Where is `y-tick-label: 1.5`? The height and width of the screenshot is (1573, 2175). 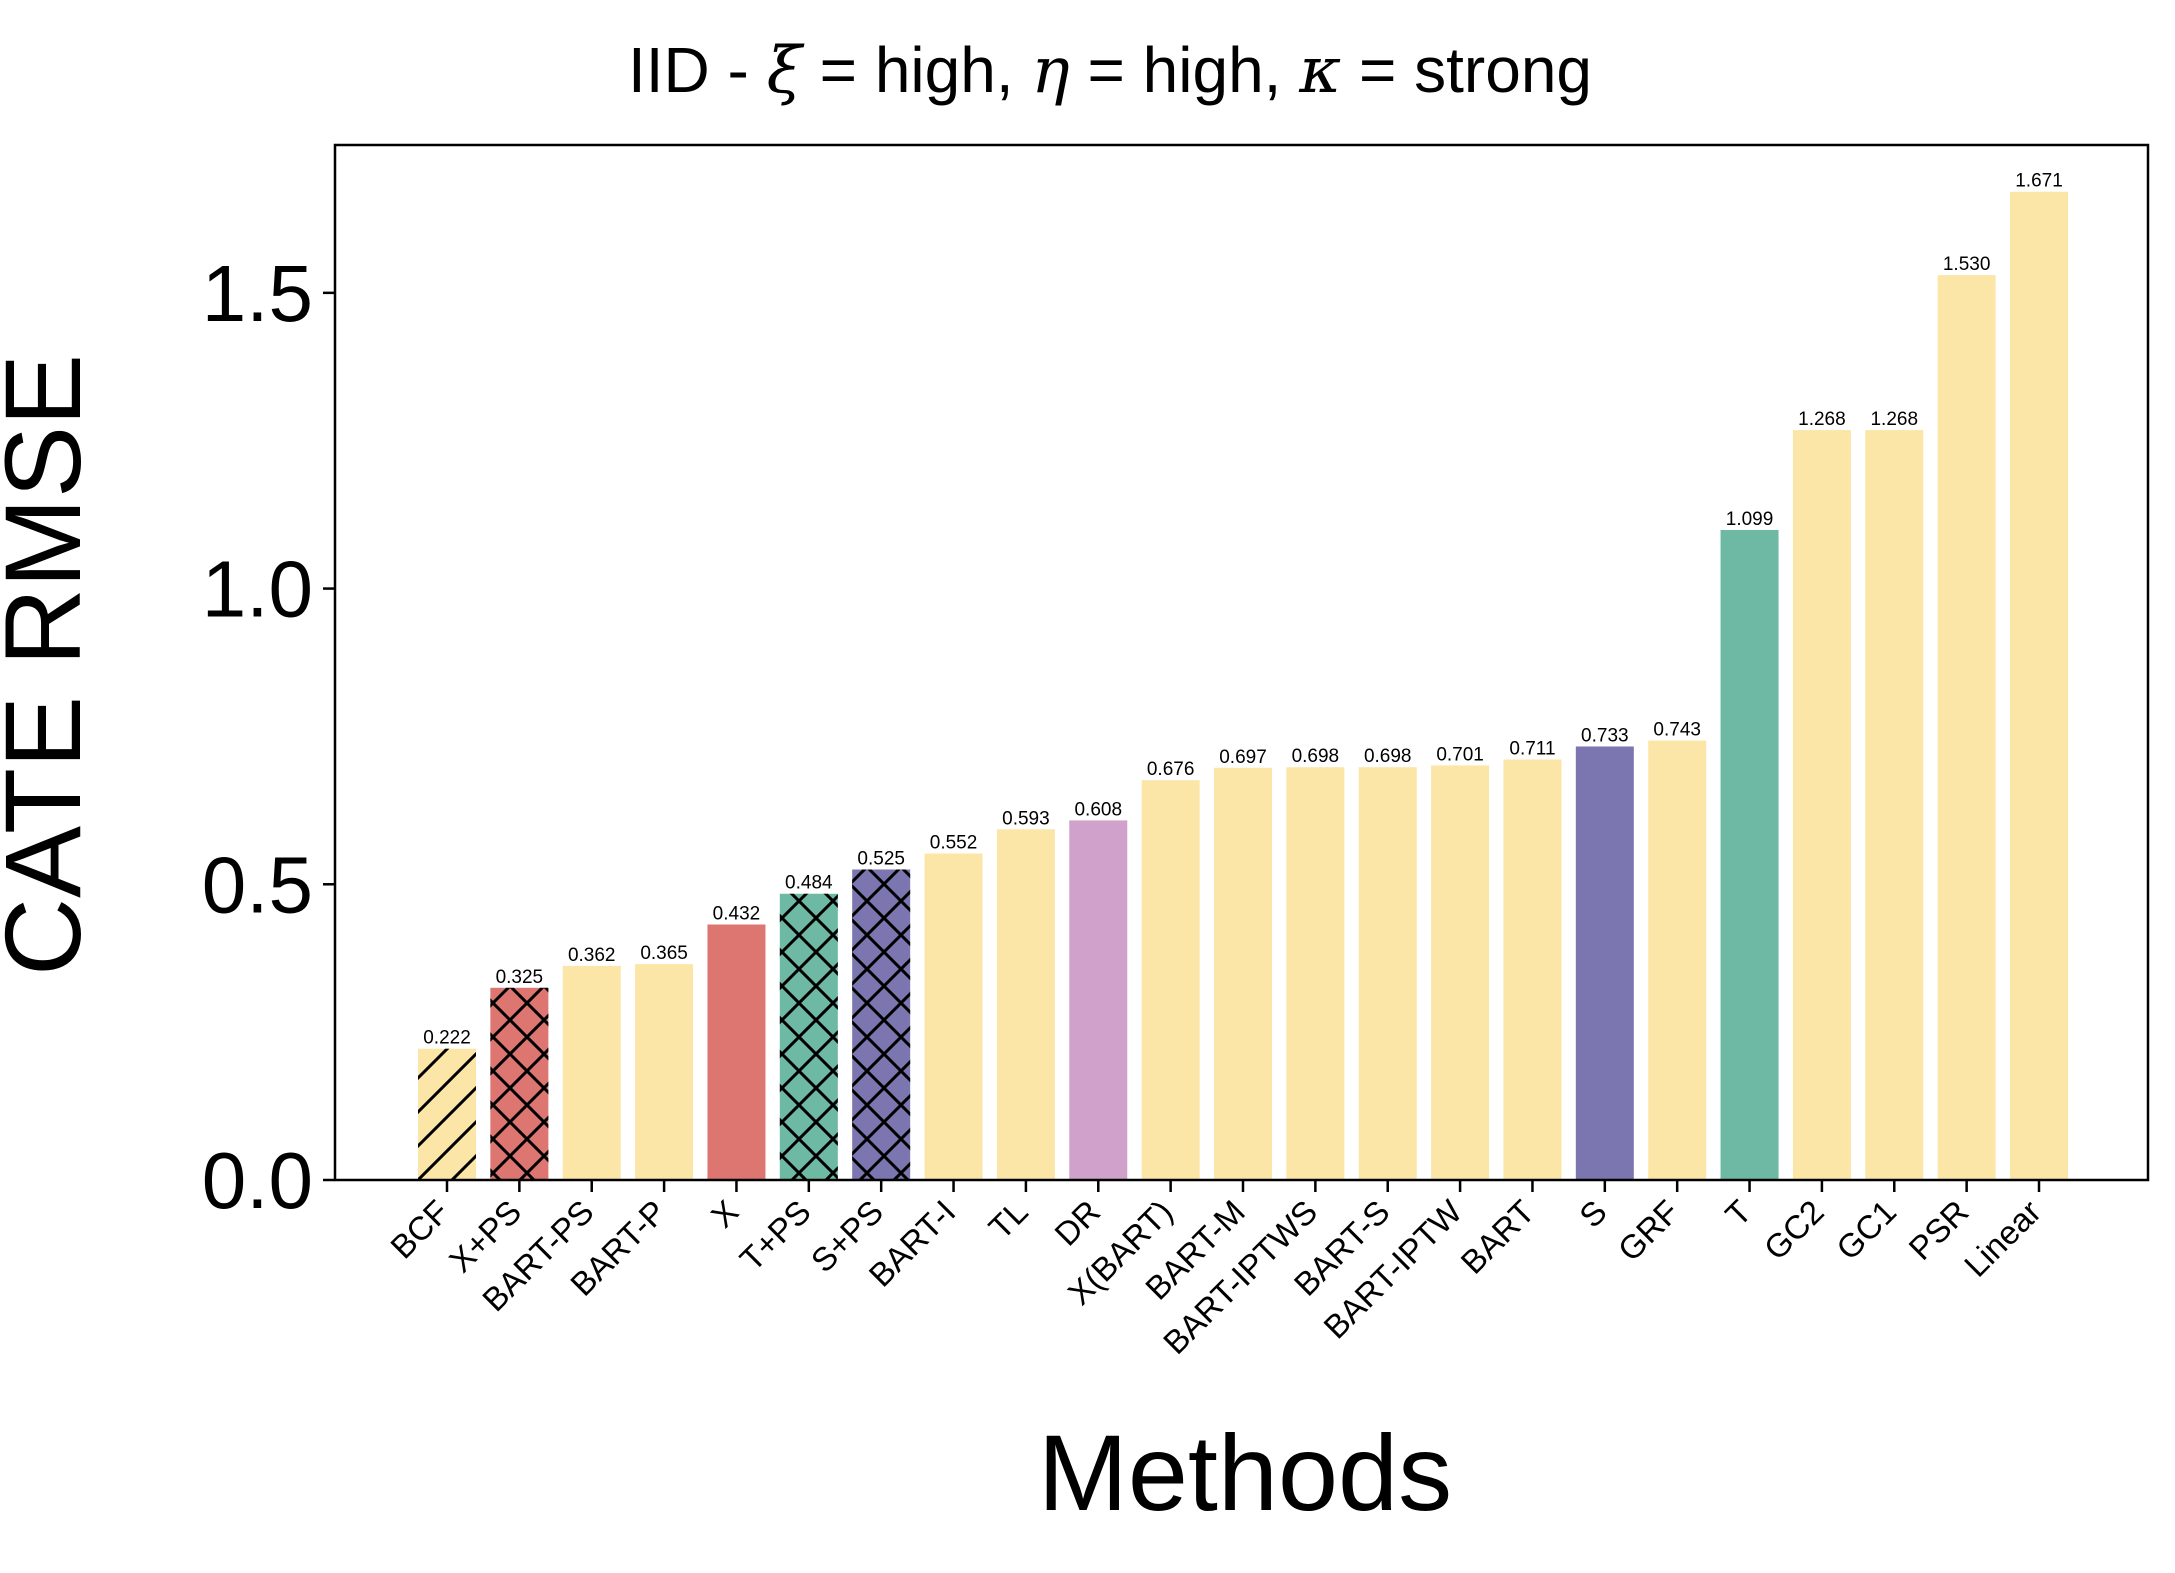 y-tick-label: 1.5 is located at coordinates (257, 293).